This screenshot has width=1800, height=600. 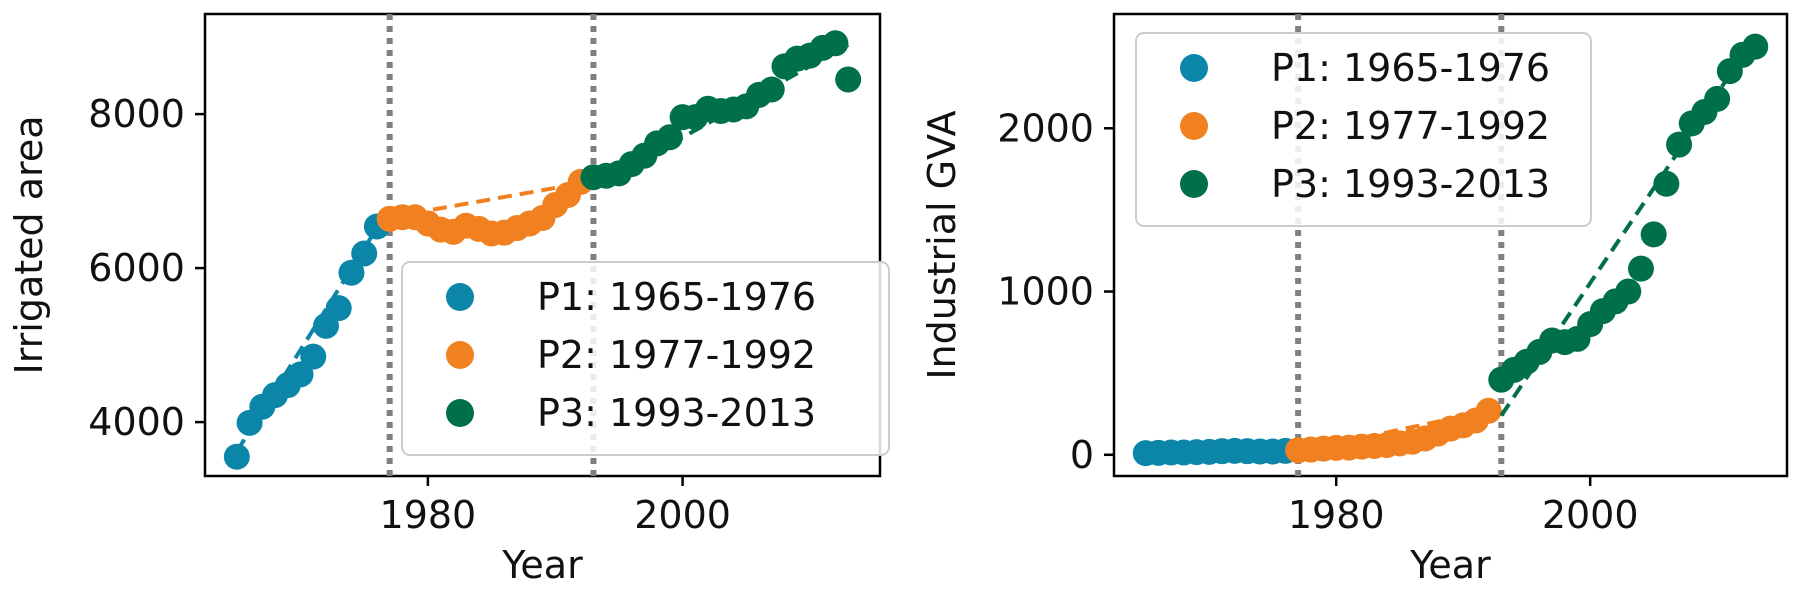 What do you see at coordinates (1045, 128) in the screenshot?
I see `y-tick-label: 2000` at bounding box center [1045, 128].